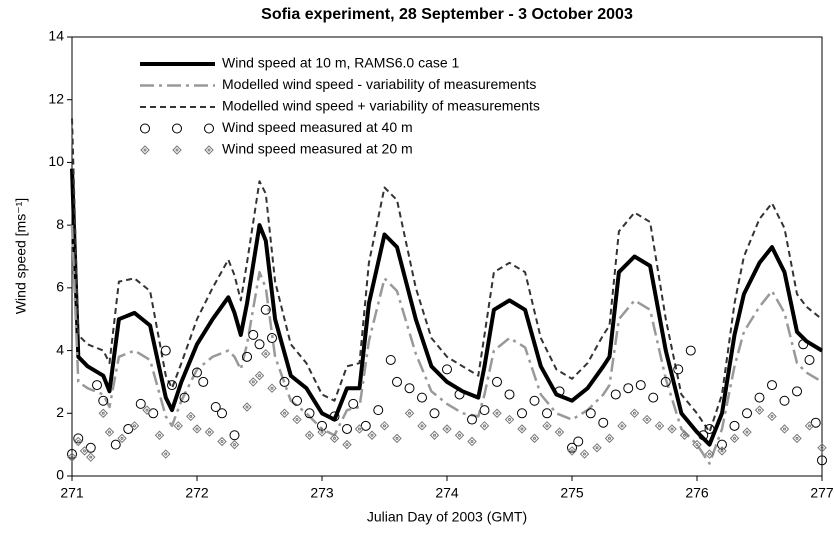 The height and width of the screenshot is (533, 834). Describe the element at coordinates (60, 287) in the screenshot. I see `y-tick-label: 6` at that location.